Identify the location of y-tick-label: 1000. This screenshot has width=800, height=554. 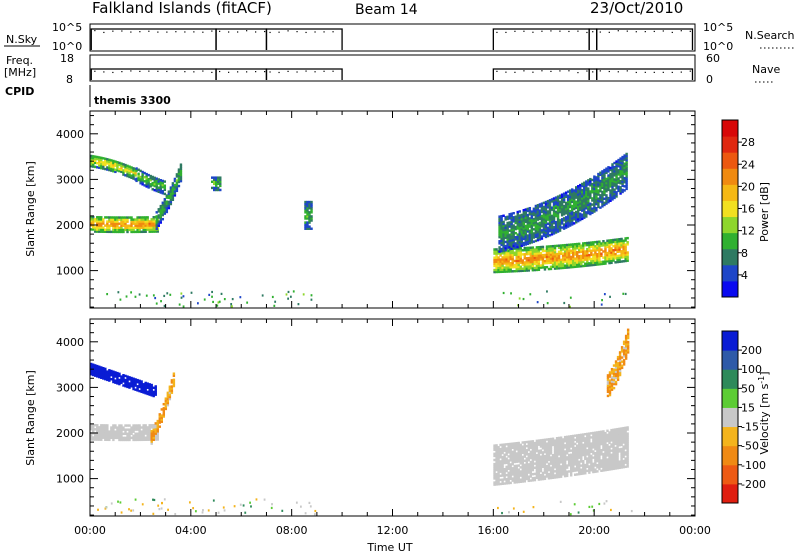
(70, 271).